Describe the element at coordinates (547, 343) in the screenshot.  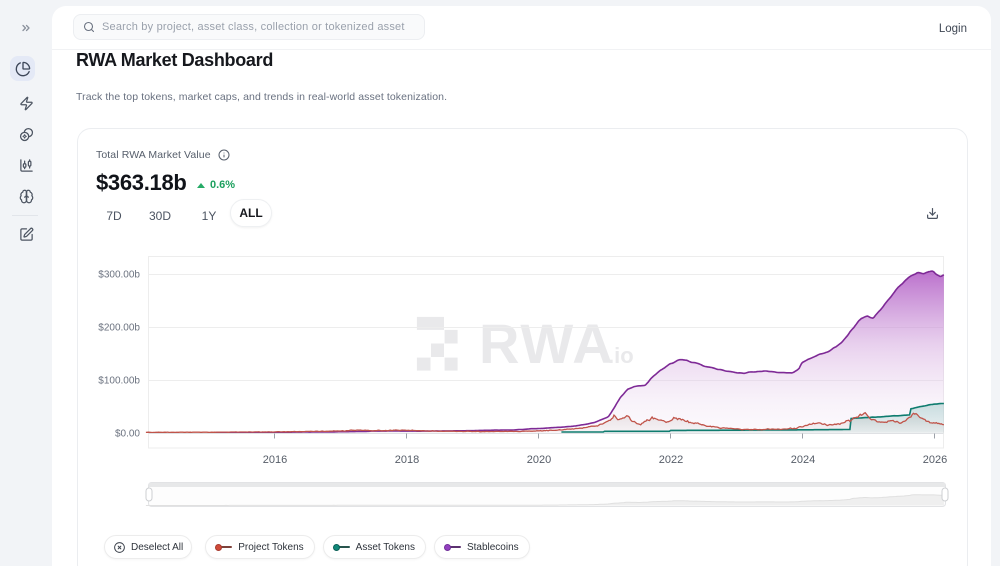
I see `svg-text: RWA` at that location.